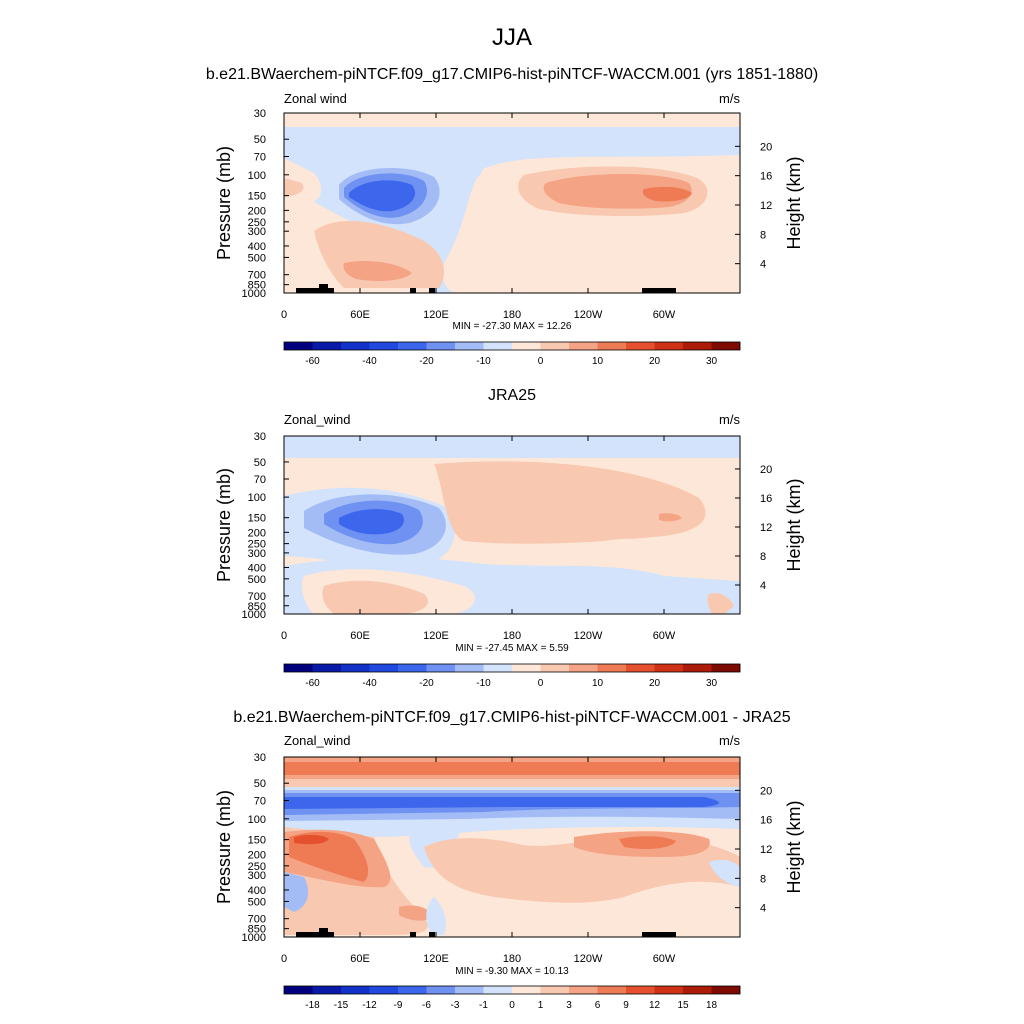 The height and width of the screenshot is (1024, 1024). What do you see at coordinates (426, 361) in the screenshot?
I see `colorbar-label: -20` at bounding box center [426, 361].